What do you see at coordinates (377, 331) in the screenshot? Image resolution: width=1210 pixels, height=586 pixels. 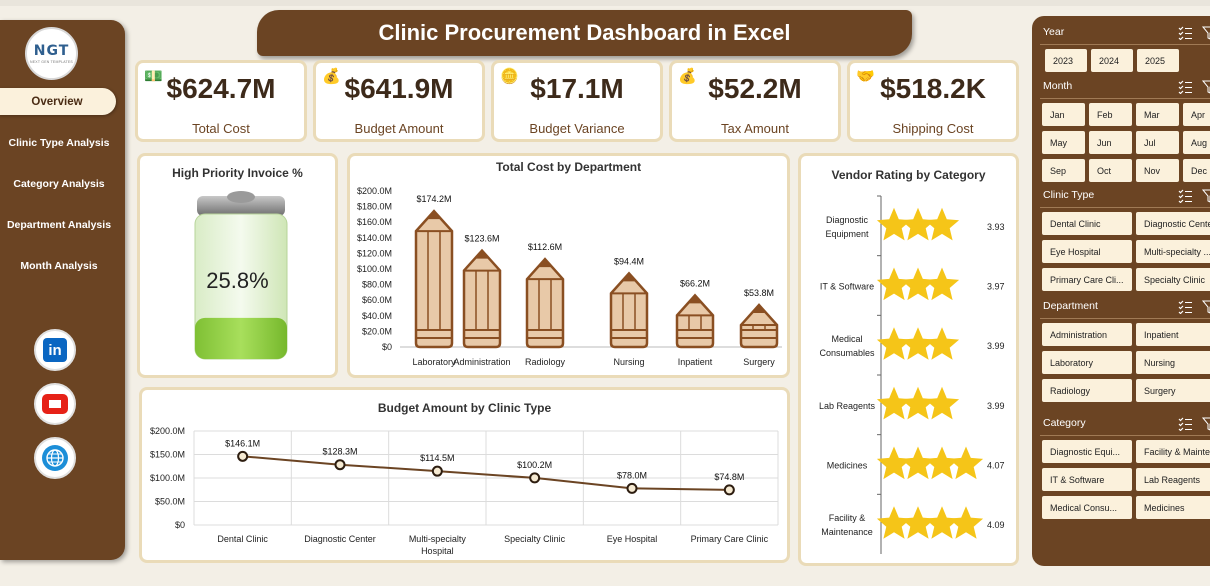 I see `y-tick-label: $20.0M` at bounding box center [377, 331].